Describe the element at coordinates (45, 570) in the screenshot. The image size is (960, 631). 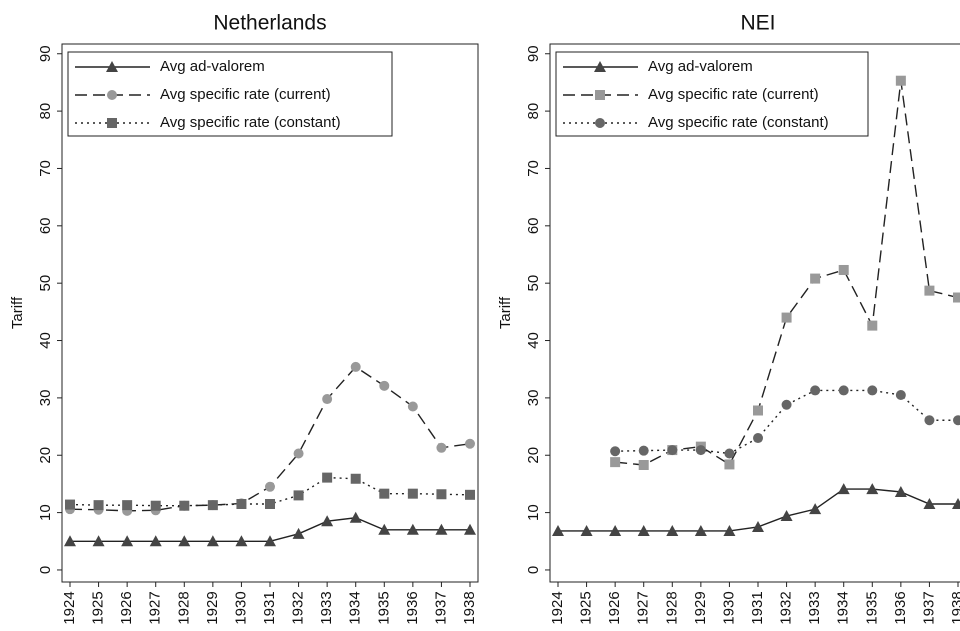
I see `y-tick-label: 0` at that location.